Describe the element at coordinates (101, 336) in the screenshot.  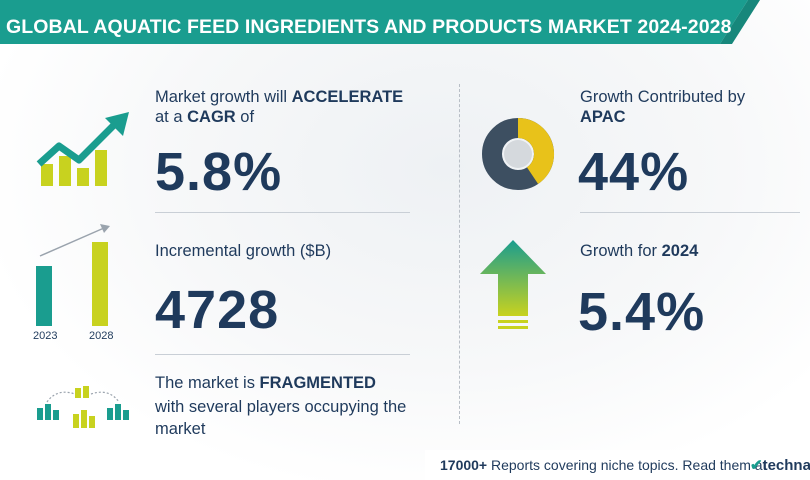
I see `year-end-label: 2028` at that location.